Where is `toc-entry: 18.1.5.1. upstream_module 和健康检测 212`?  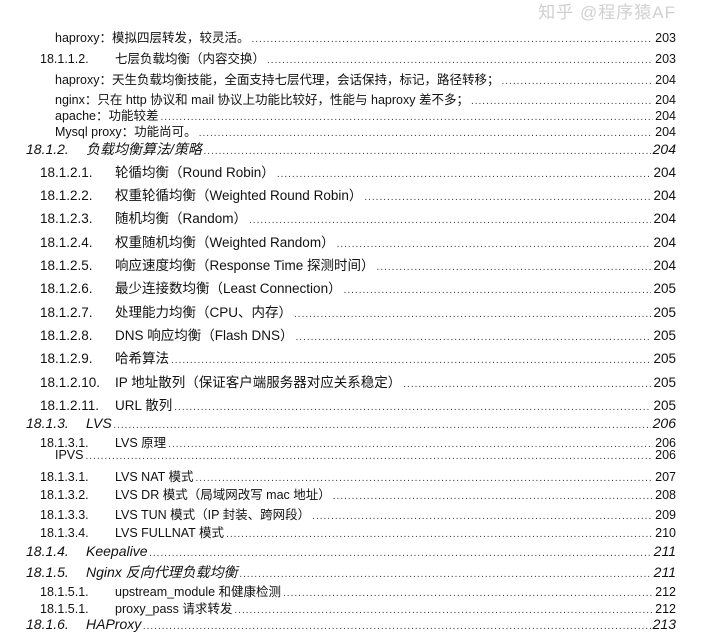
toc-entry: 18.1.5.1. upstream_module 和健康检测 212 is located at coordinates (338, 590).